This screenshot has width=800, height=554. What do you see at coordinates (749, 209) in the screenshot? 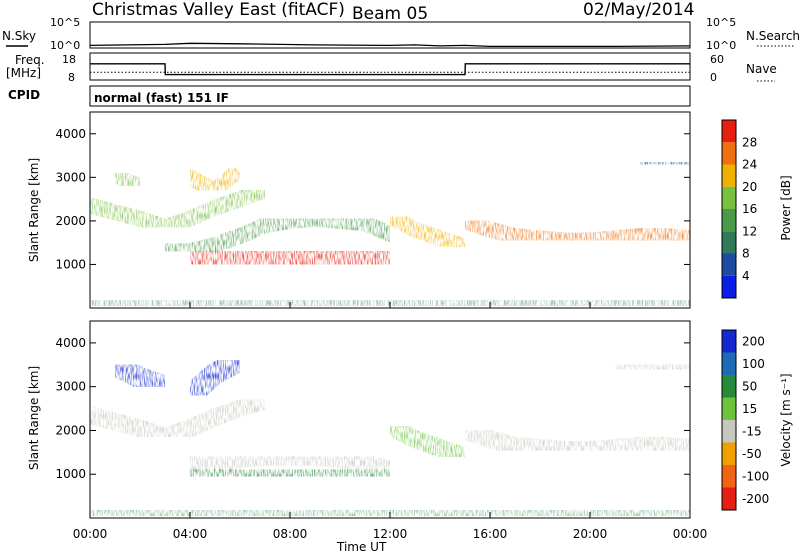
I see `power-colorbar-tick-3: 16` at bounding box center [749, 209].